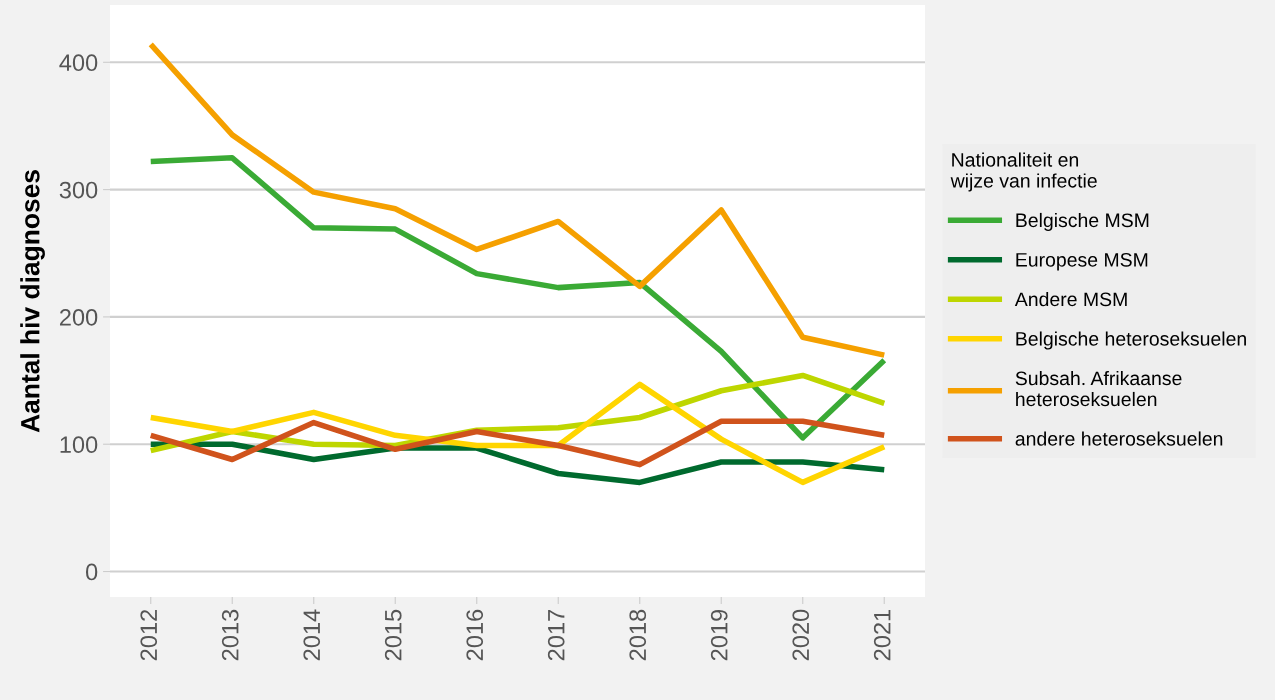 Image resolution: width=1275 pixels, height=700 pixels. Describe the element at coordinates (475, 635) in the screenshot. I see `x-tick-label: 2016` at that location.